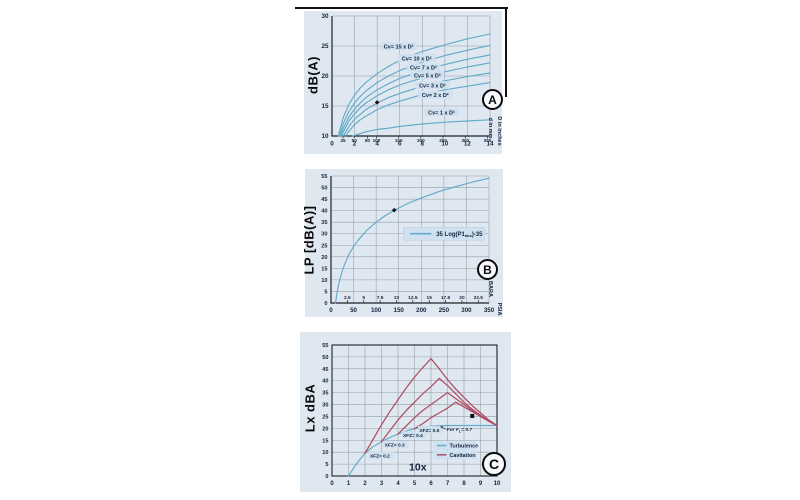  Describe the element at coordinates (399, 140) in the screenshot. I see `svg-text: 150` at that location.